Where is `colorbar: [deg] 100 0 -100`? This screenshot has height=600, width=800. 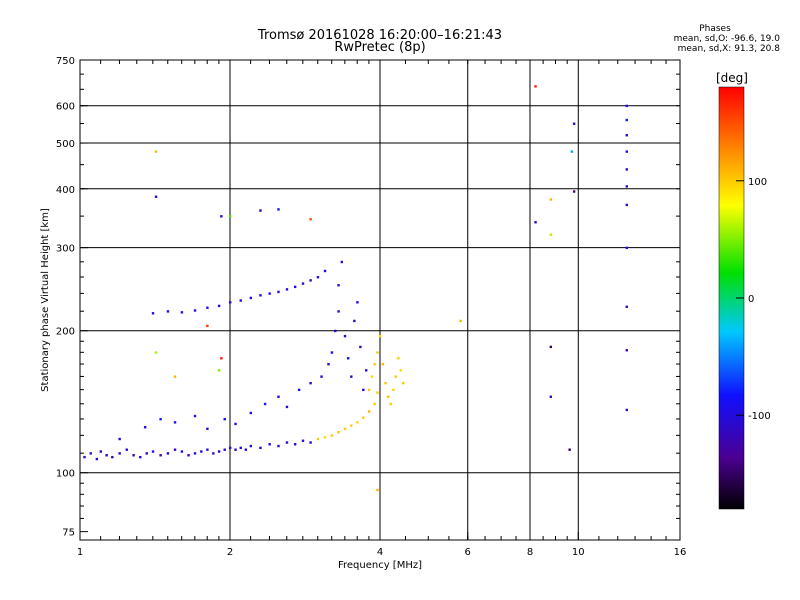 colorbar: [deg] 100 0 -100 is located at coordinates (743, 290).